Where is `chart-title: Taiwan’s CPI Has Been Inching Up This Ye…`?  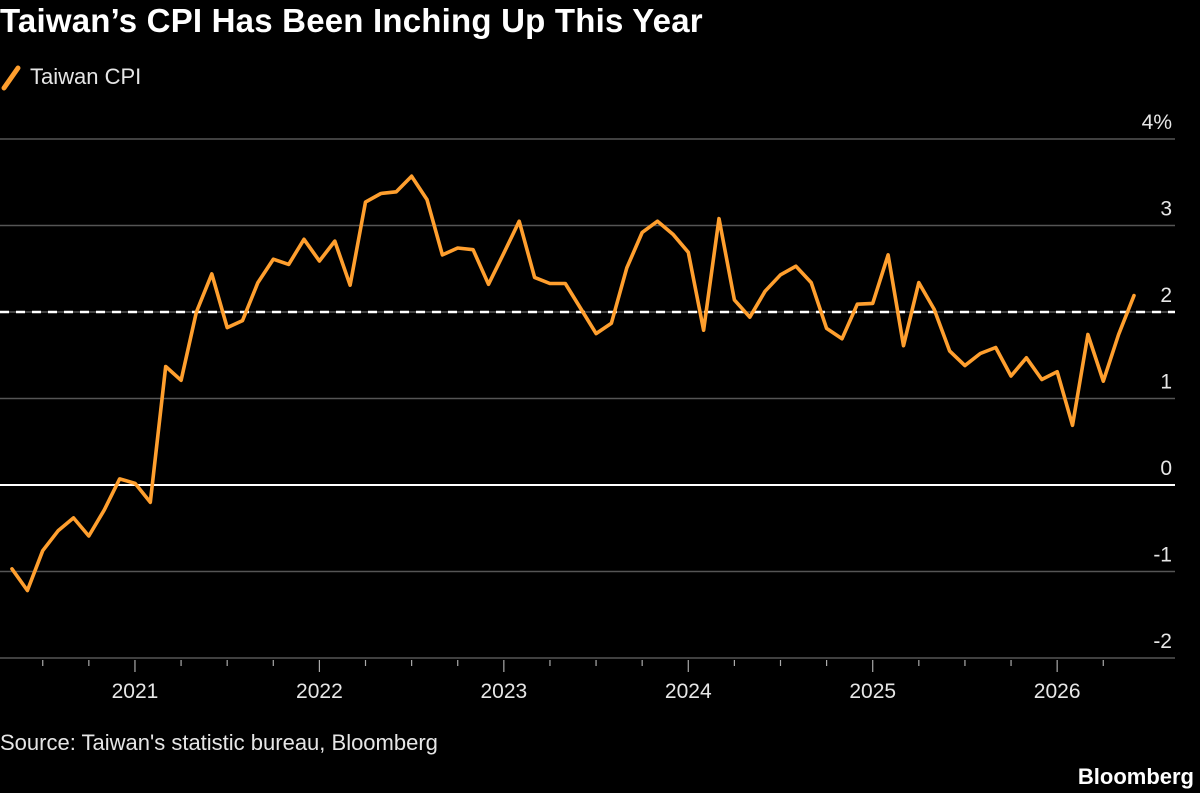 chart-title: Taiwan’s CPI Has Been Inching Up This Ye… is located at coordinates (351, 20).